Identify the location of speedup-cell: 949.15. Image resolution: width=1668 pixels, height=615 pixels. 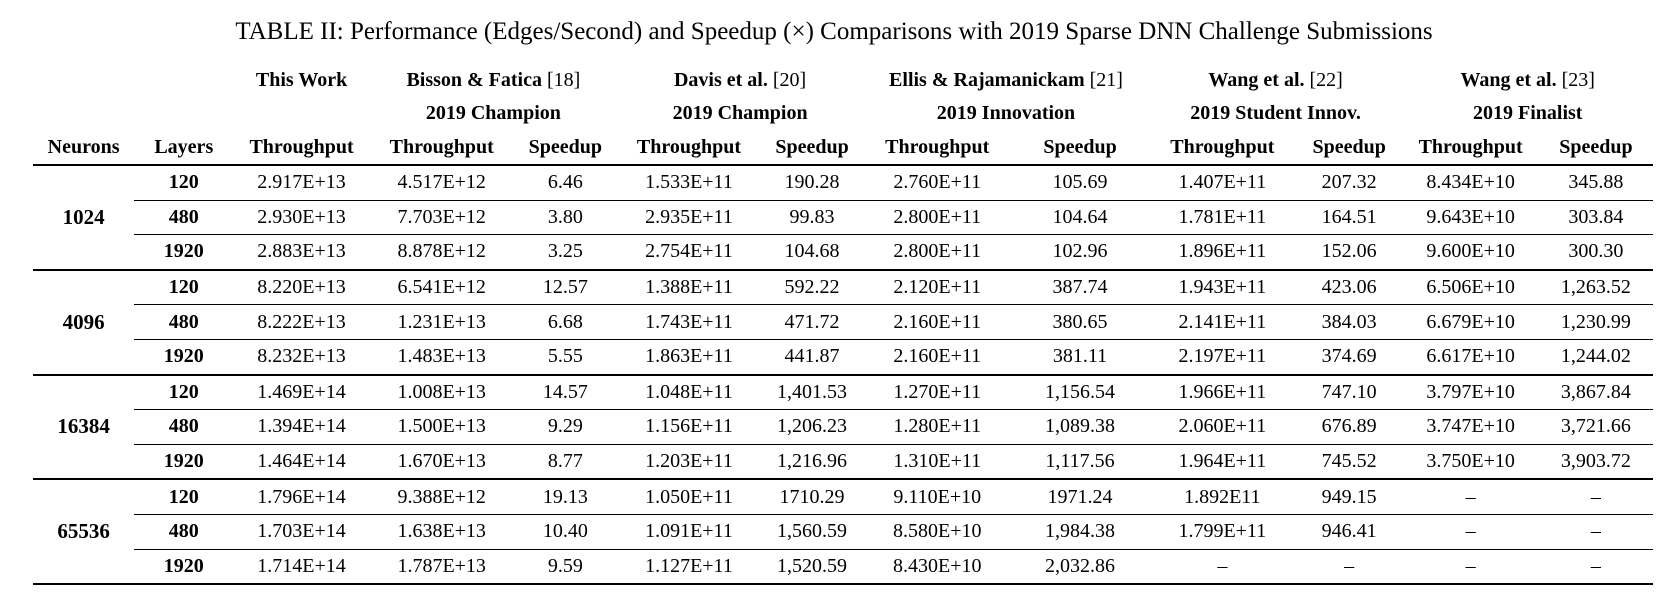
(1349, 496).